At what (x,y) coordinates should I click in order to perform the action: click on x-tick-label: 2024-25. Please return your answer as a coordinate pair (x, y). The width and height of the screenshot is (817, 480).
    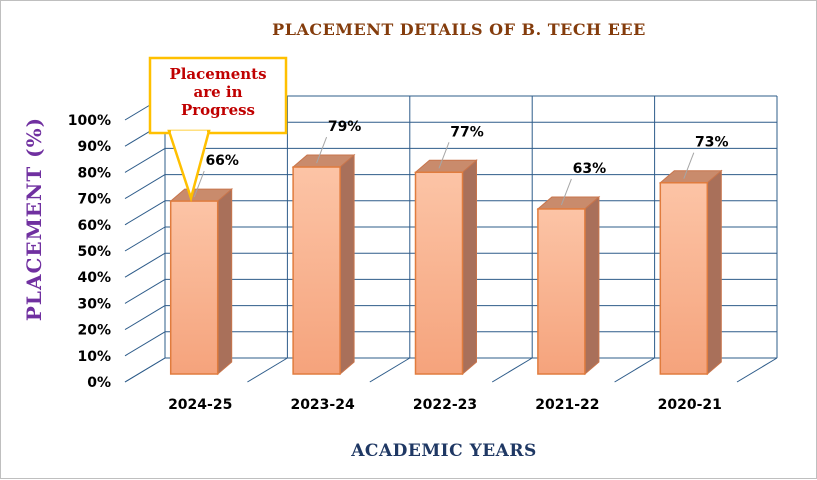
    Looking at the image, I should click on (200, 405).